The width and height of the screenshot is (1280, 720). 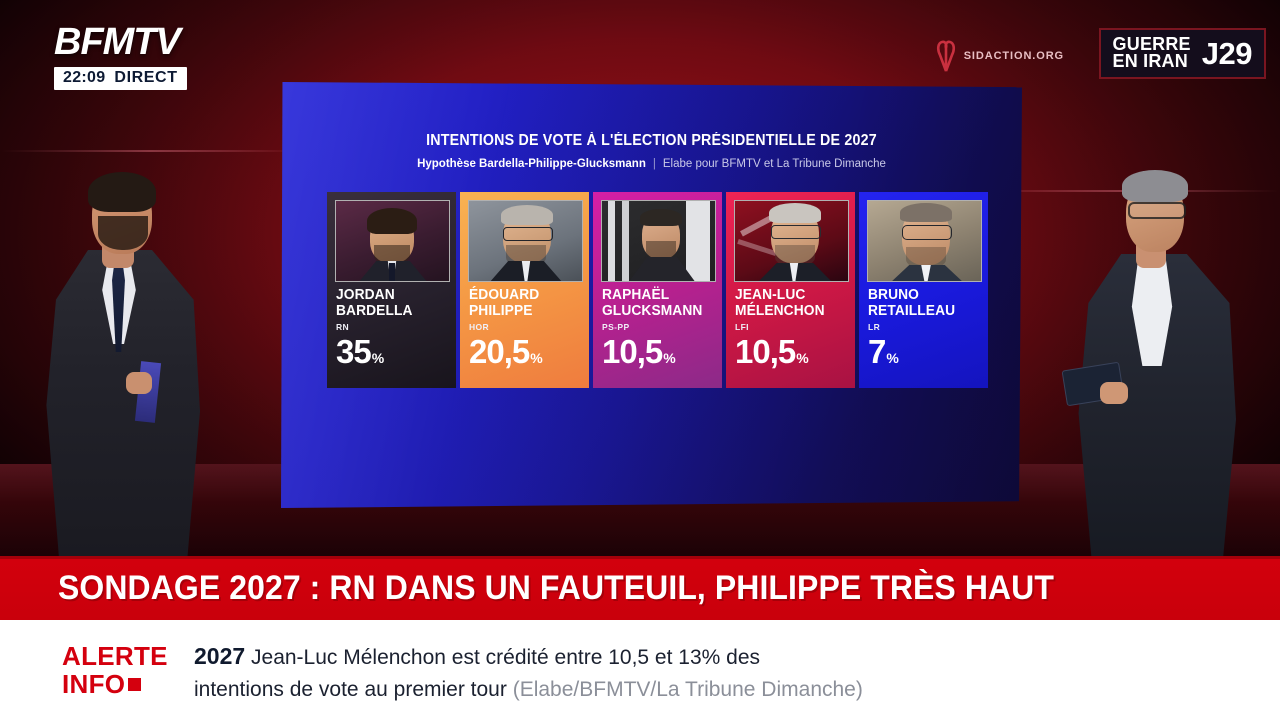 What do you see at coordinates (531, 164) in the screenshot?
I see `poll-hypothesis: Hypothèse Bardella-Philippe-Glucksmann` at bounding box center [531, 164].